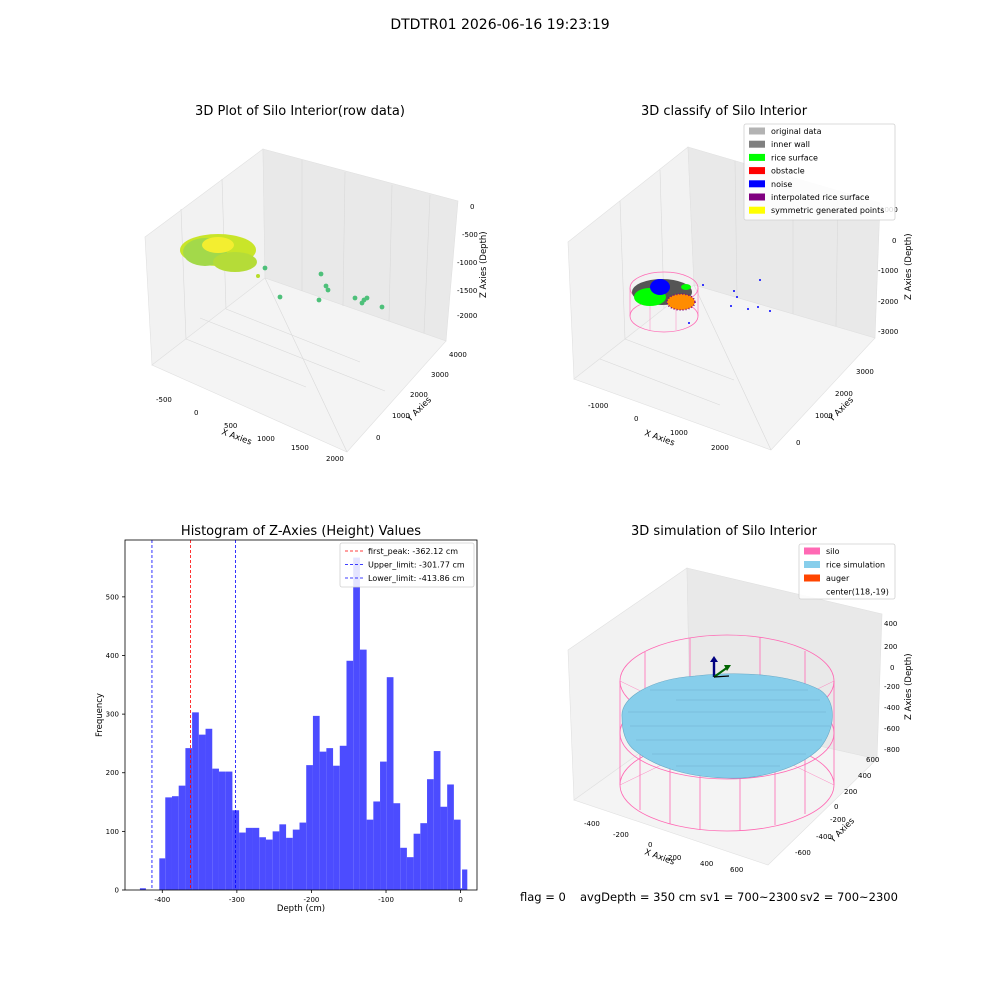 The height and width of the screenshot is (1000, 1000). I want to click on histogram-frame, so click(301, 715).